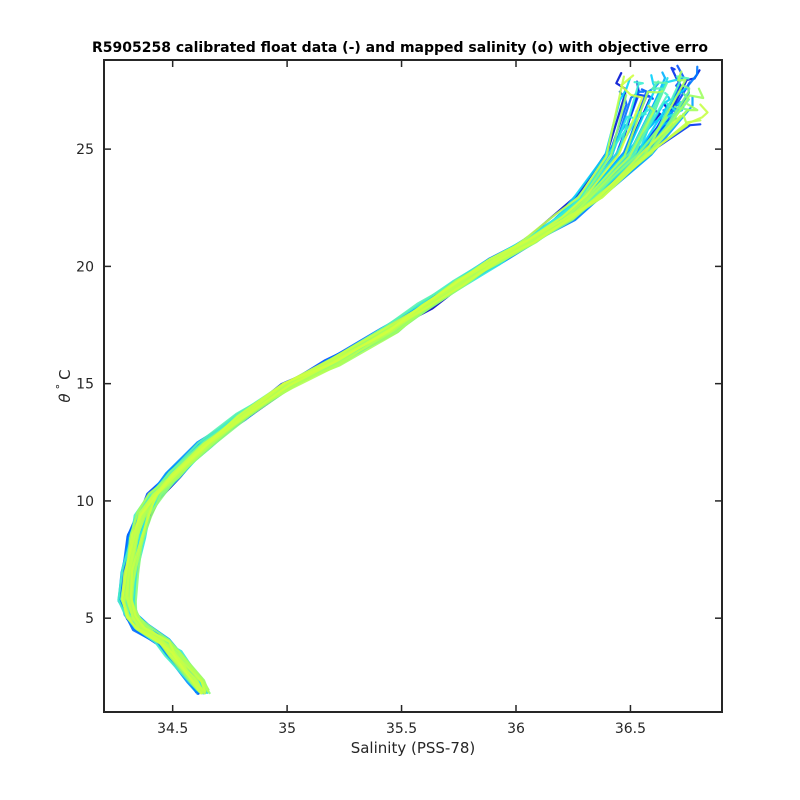 This screenshot has width=800, height=800. I want to click on y-tick-label: 20, so click(85, 267).